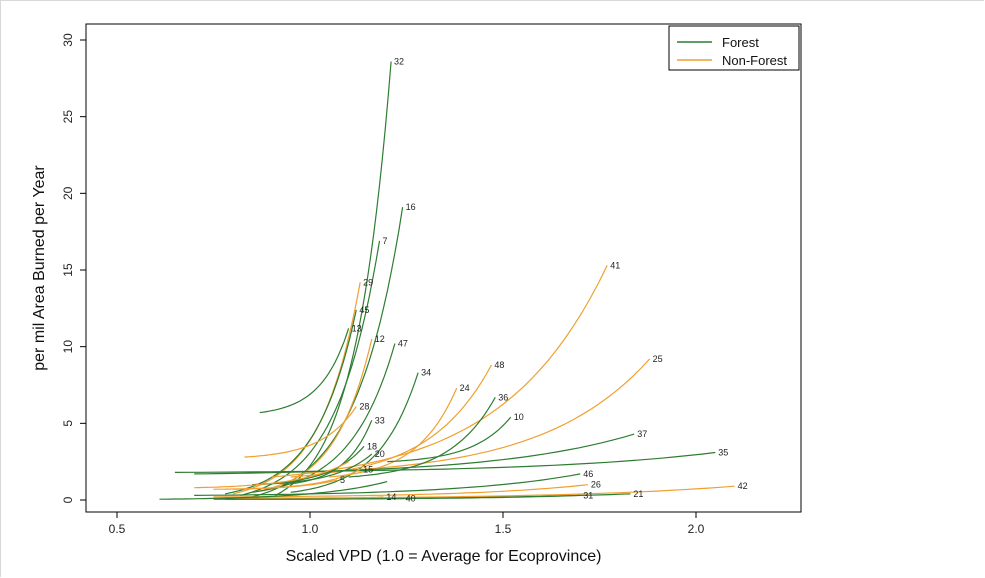  I want to click on series-label: 35, so click(723, 452).